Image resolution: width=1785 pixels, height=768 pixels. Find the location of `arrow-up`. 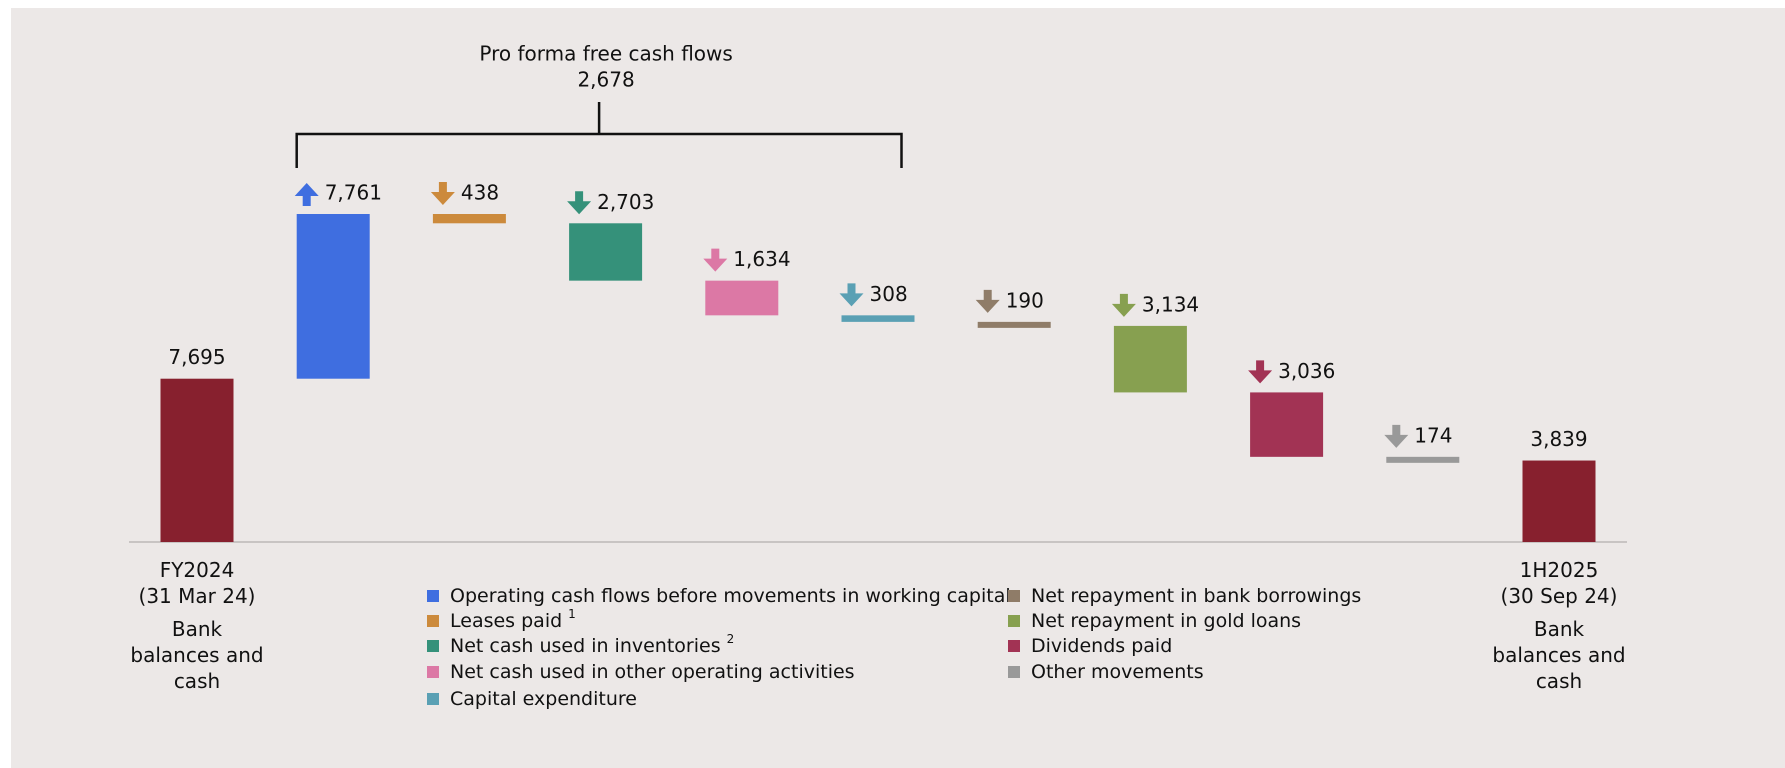

arrow-up is located at coordinates (306, 194).